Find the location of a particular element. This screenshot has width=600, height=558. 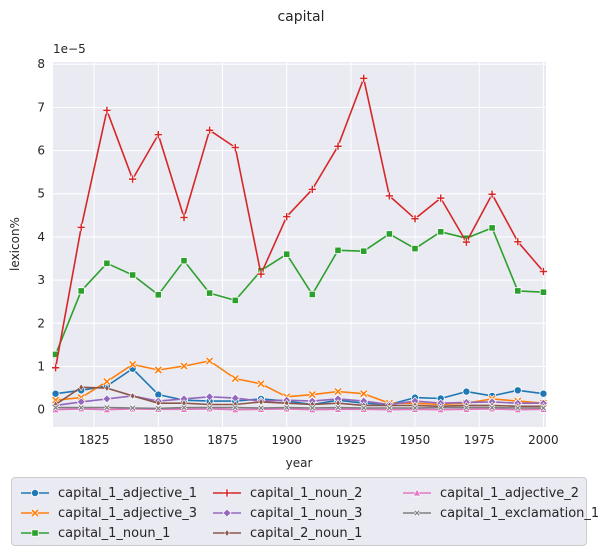

legend-label: capital_1_noun_1 is located at coordinates (114, 533).